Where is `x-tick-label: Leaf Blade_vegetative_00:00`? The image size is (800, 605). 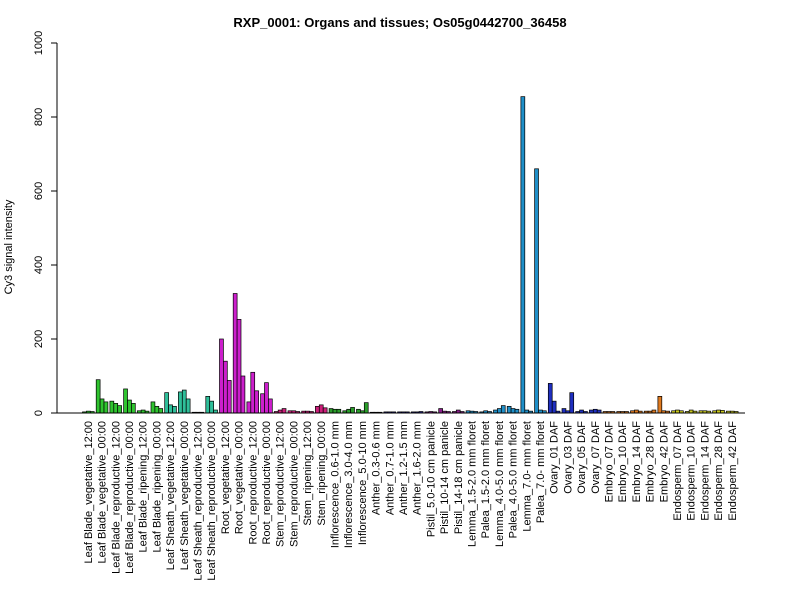
x-tick-label: Leaf Blade_vegetative_00:00 is located at coordinates (103, 492).